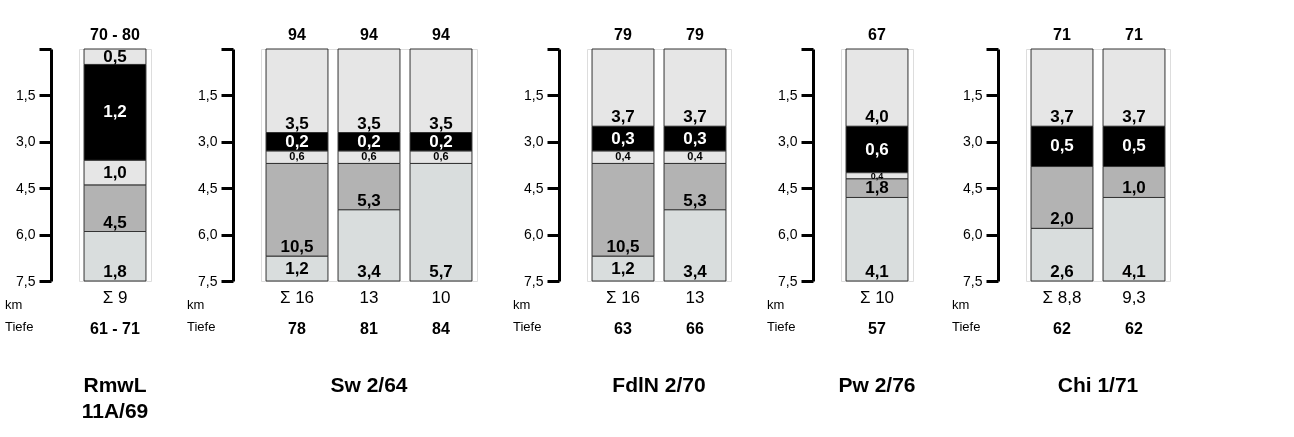  I want to click on annotation: 1,8, so click(115, 271).